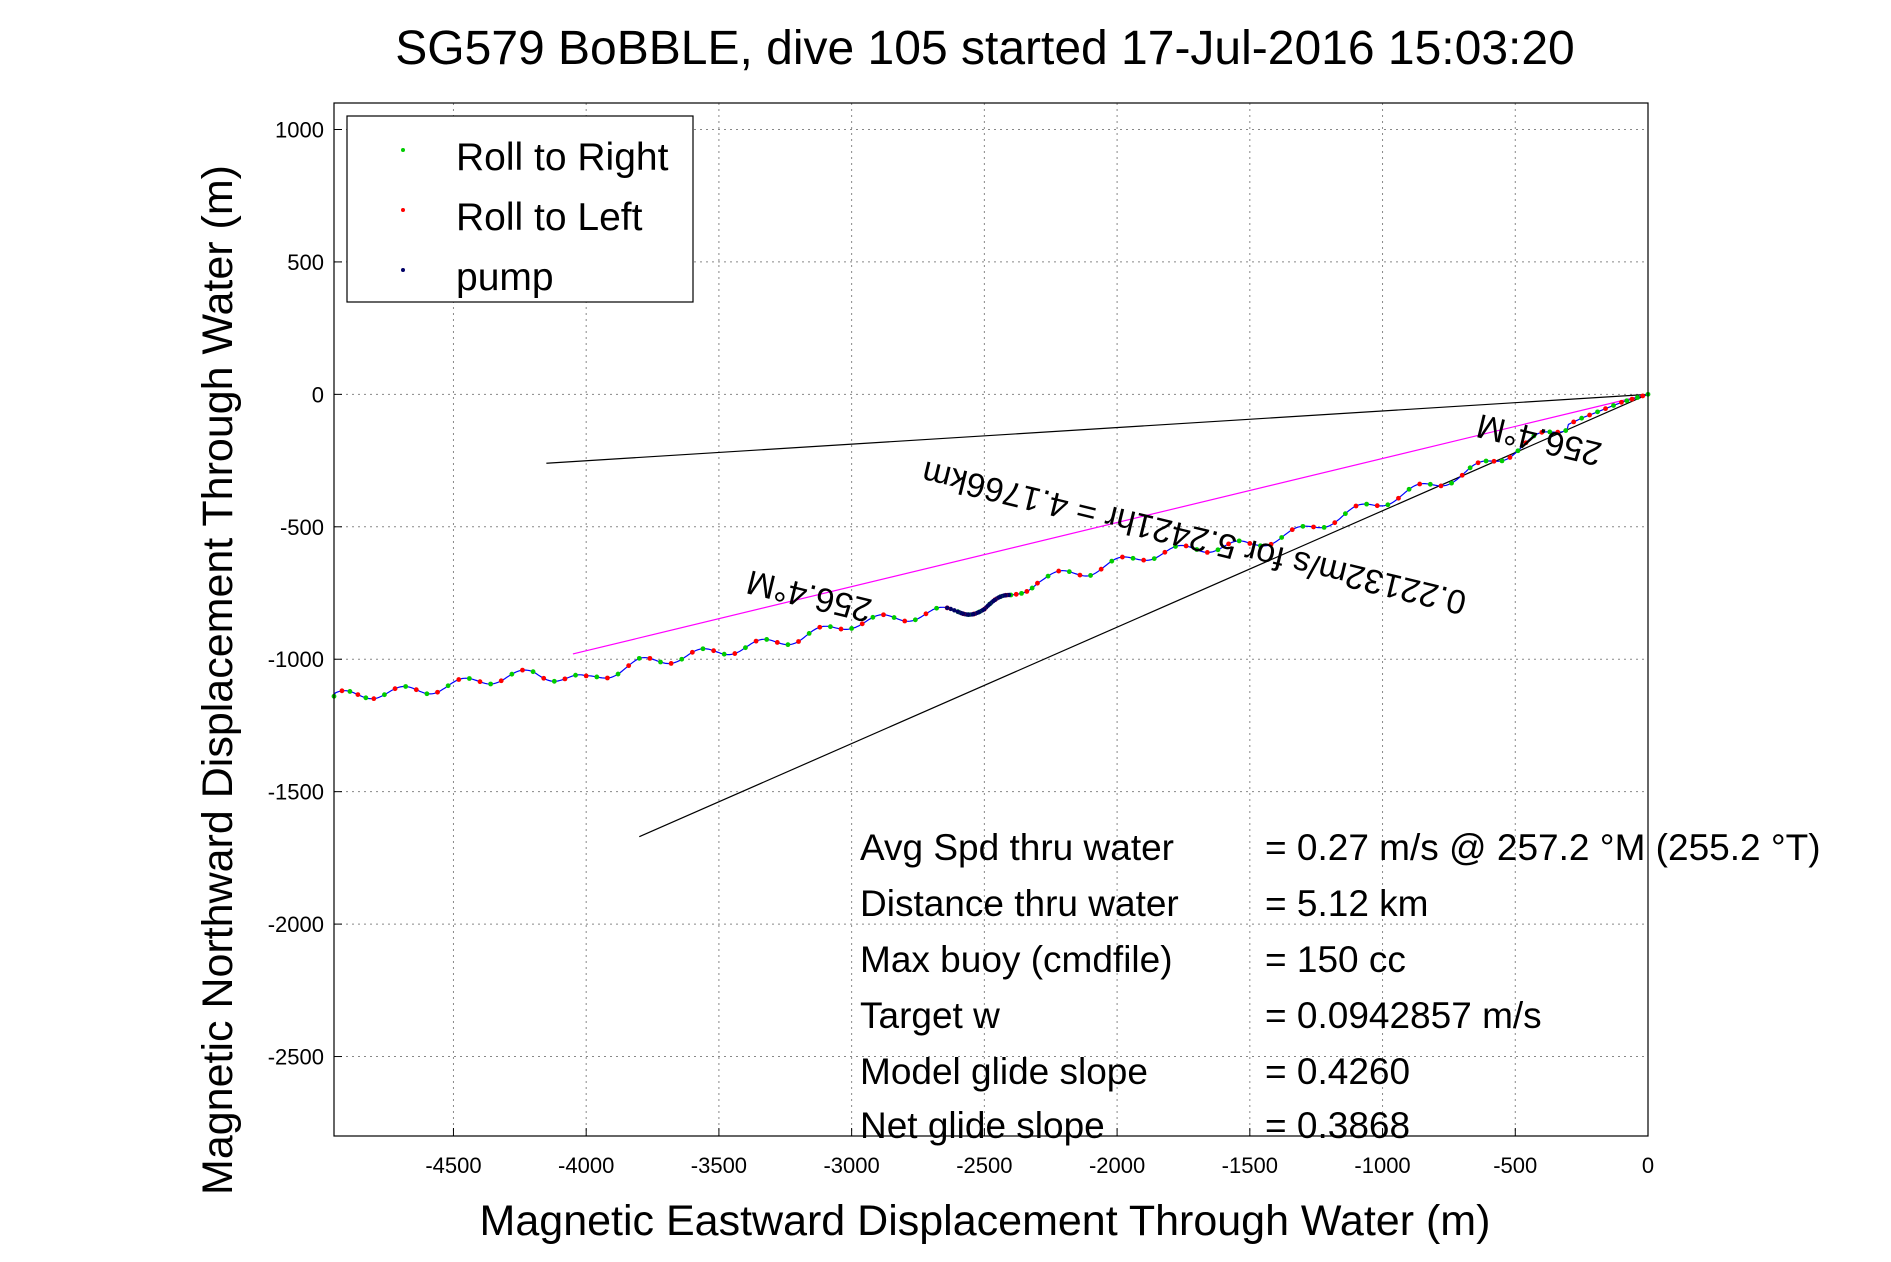 Image resolution: width=1891 pixels, height=1262 pixels. I want to click on x-tick-label: -1500, so click(1250, 1165).